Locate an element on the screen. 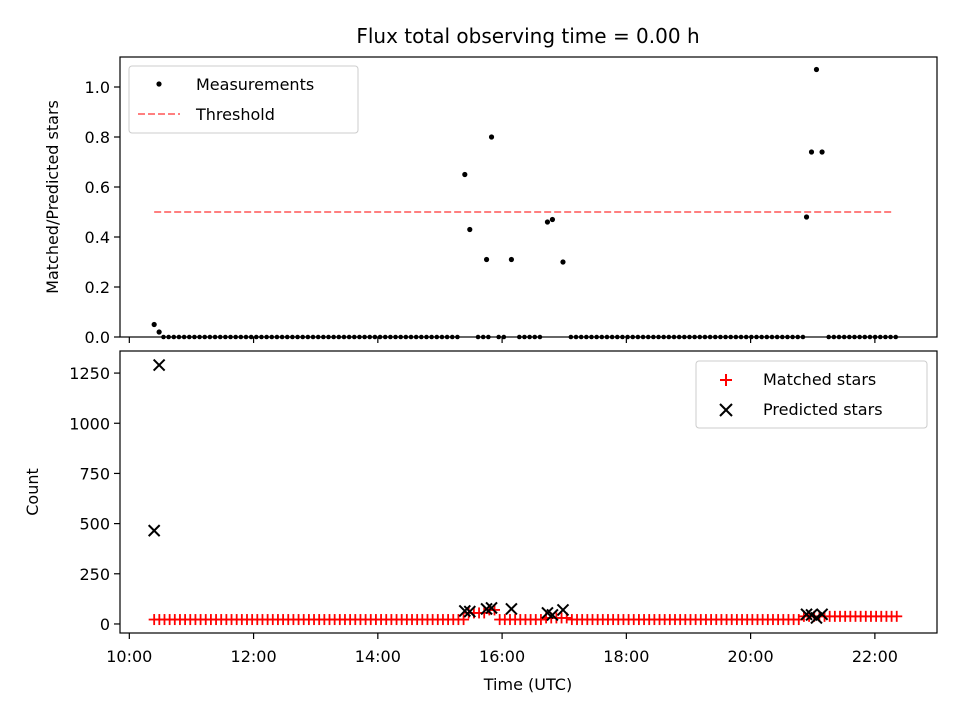  legend-matched-label: Matched stars is located at coordinates (819, 379).